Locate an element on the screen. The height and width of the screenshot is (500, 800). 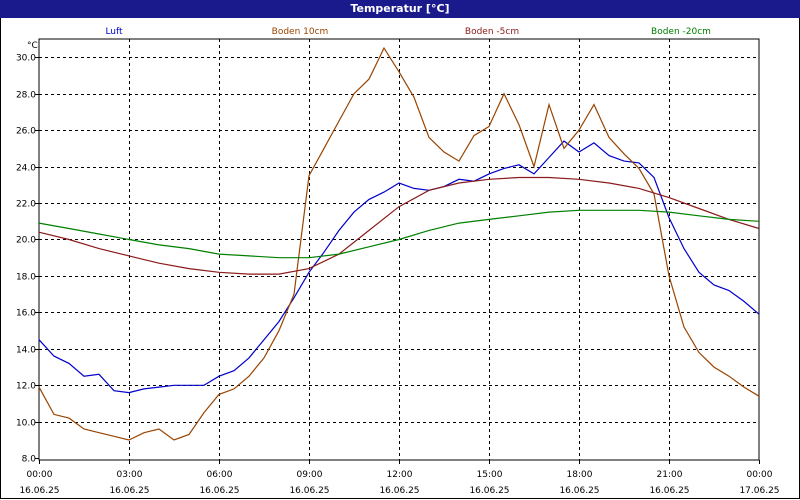
x-tick-time: 21:00 is located at coordinates (670, 475).